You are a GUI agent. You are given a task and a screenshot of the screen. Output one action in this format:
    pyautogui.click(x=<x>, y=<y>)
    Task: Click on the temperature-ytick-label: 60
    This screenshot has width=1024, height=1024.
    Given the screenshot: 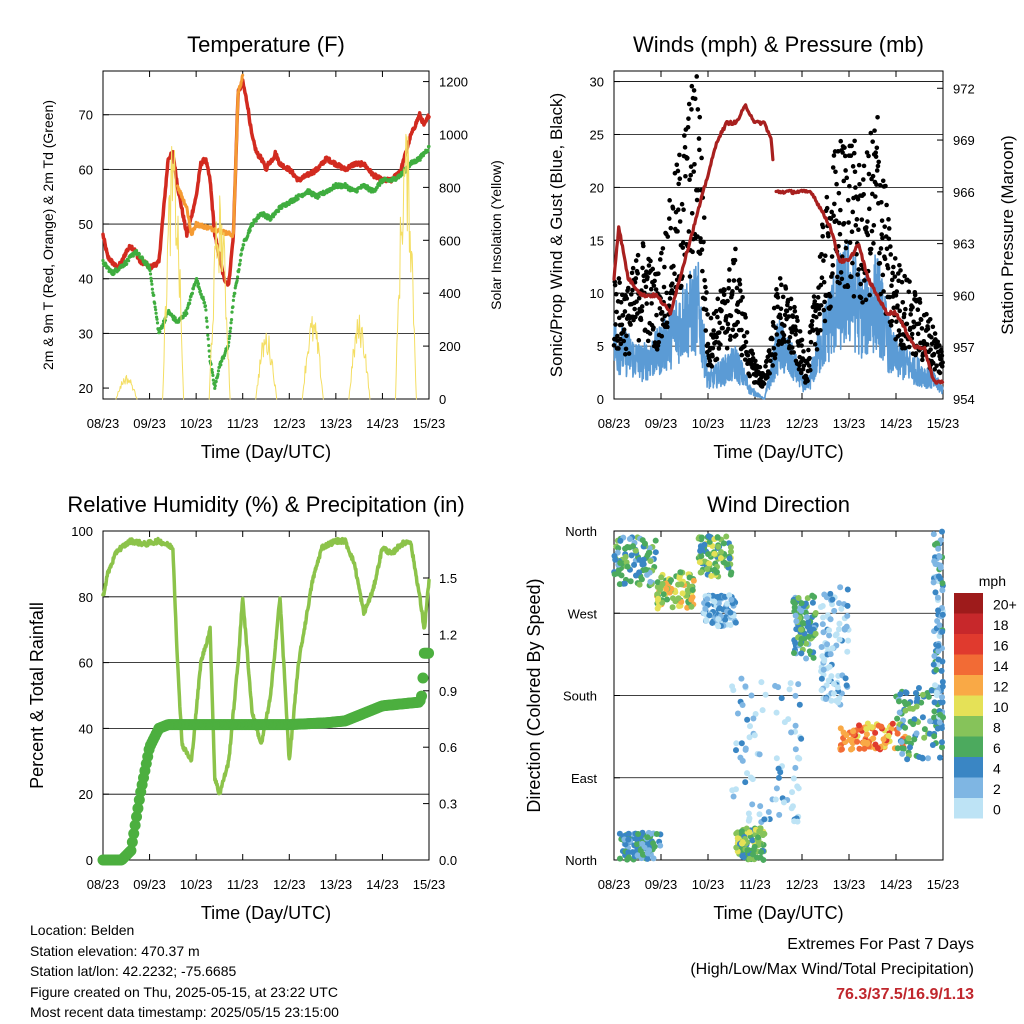 What is the action you would take?
    pyautogui.click(x=86, y=169)
    